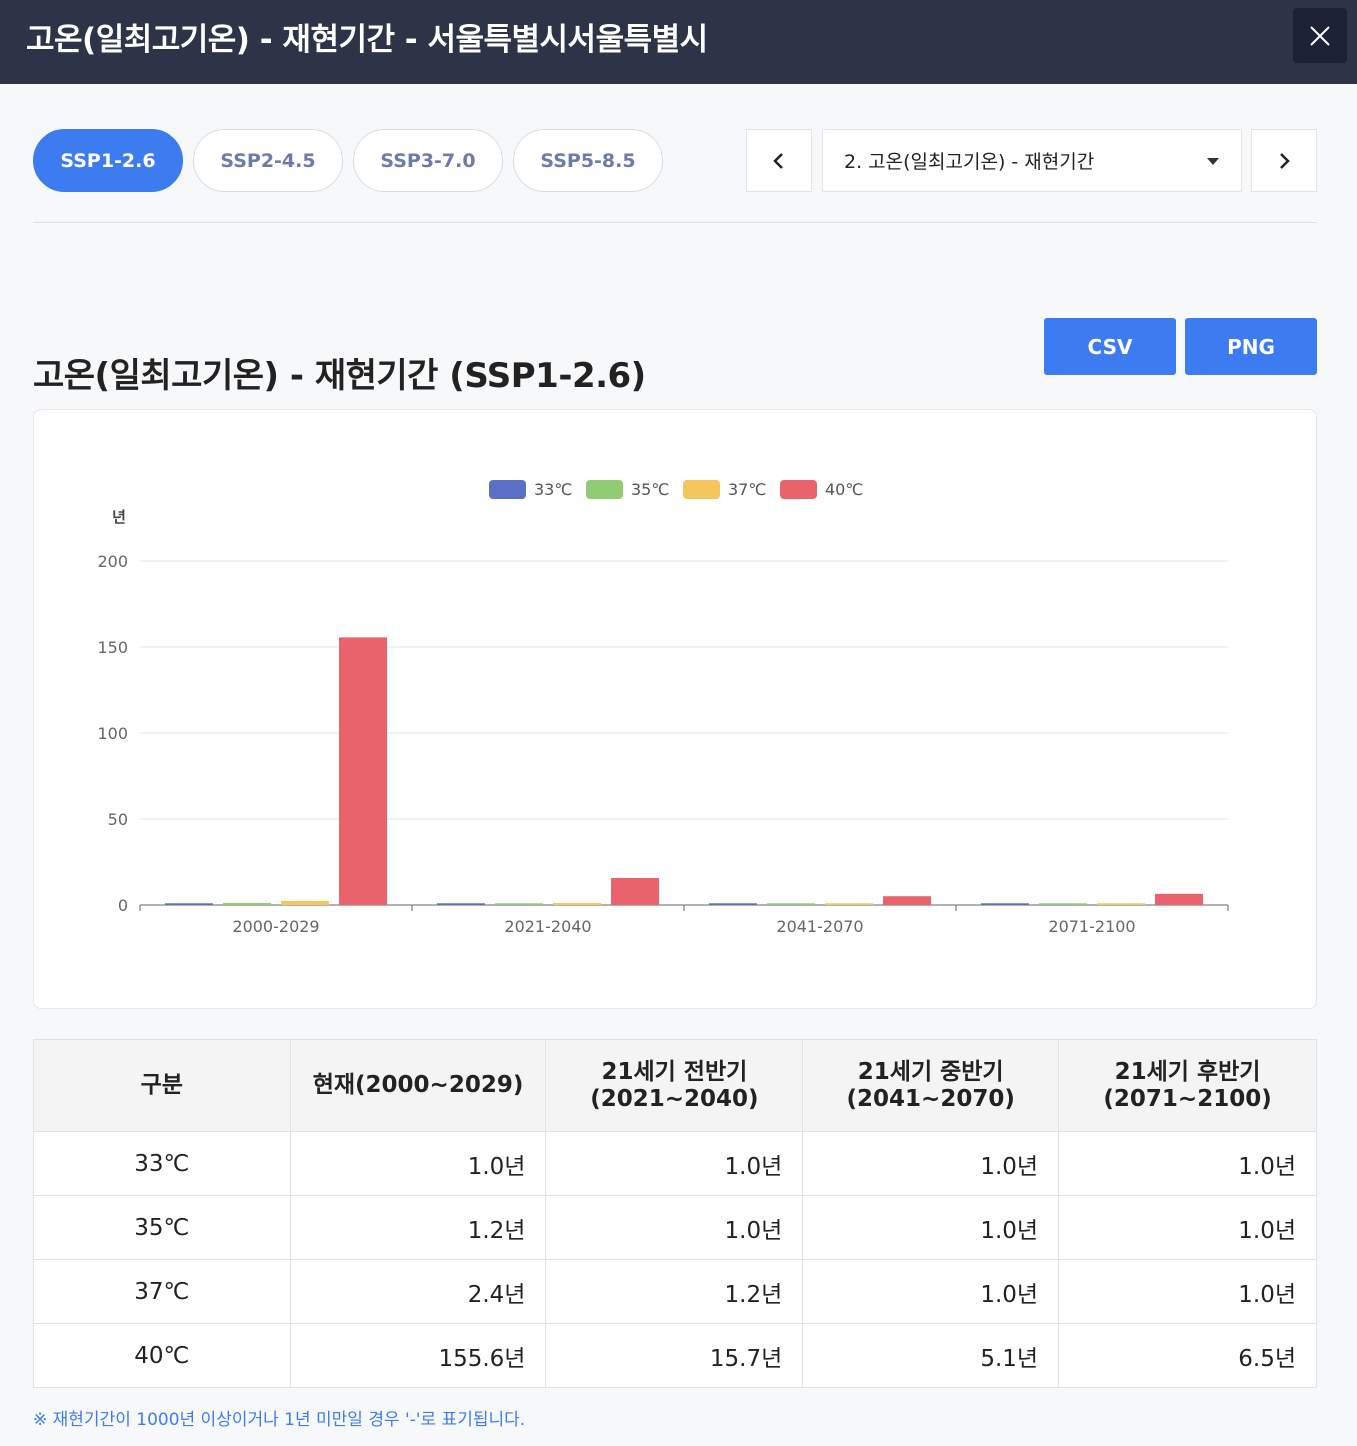 The height and width of the screenshot is (1446, 1357). What do you see at coordinates (547, 926) in the screenshot?
I see `x-tick-label: 2021-2040` at bounding box center [547, 926].